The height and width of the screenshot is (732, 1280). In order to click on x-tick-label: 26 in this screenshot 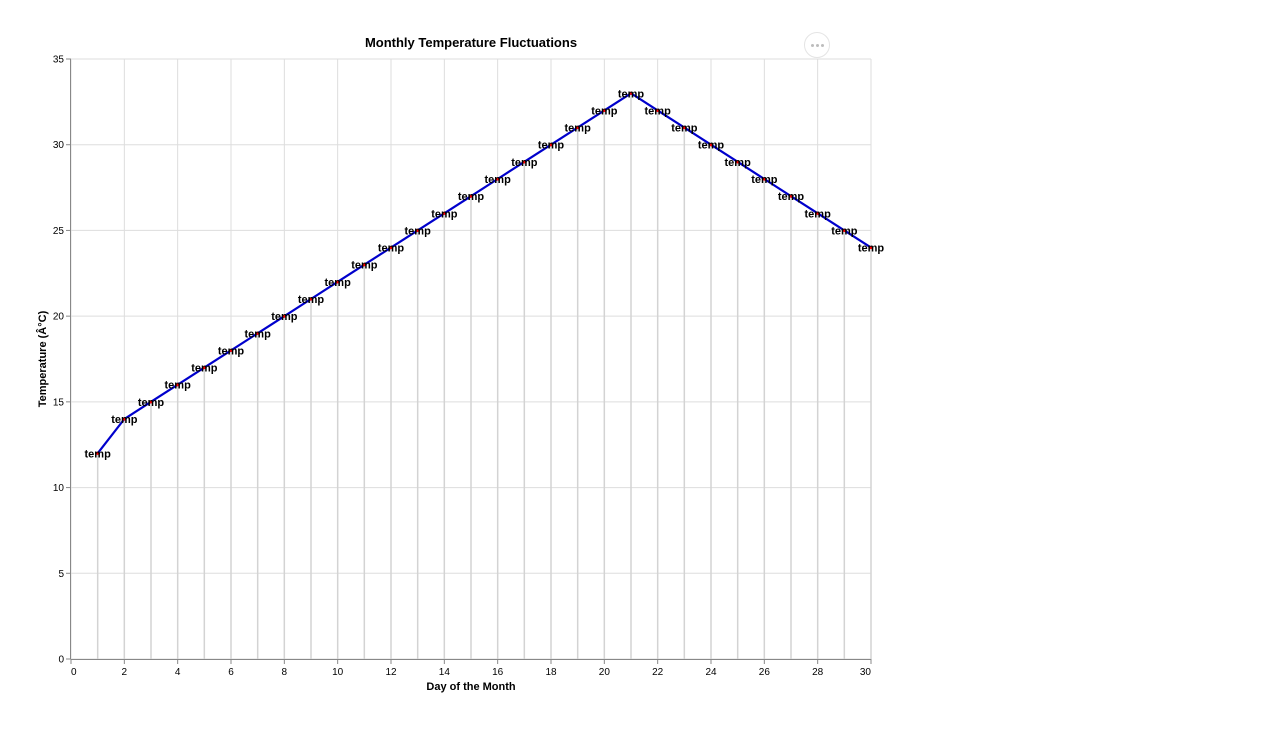, I will do `click(765, 672)`.